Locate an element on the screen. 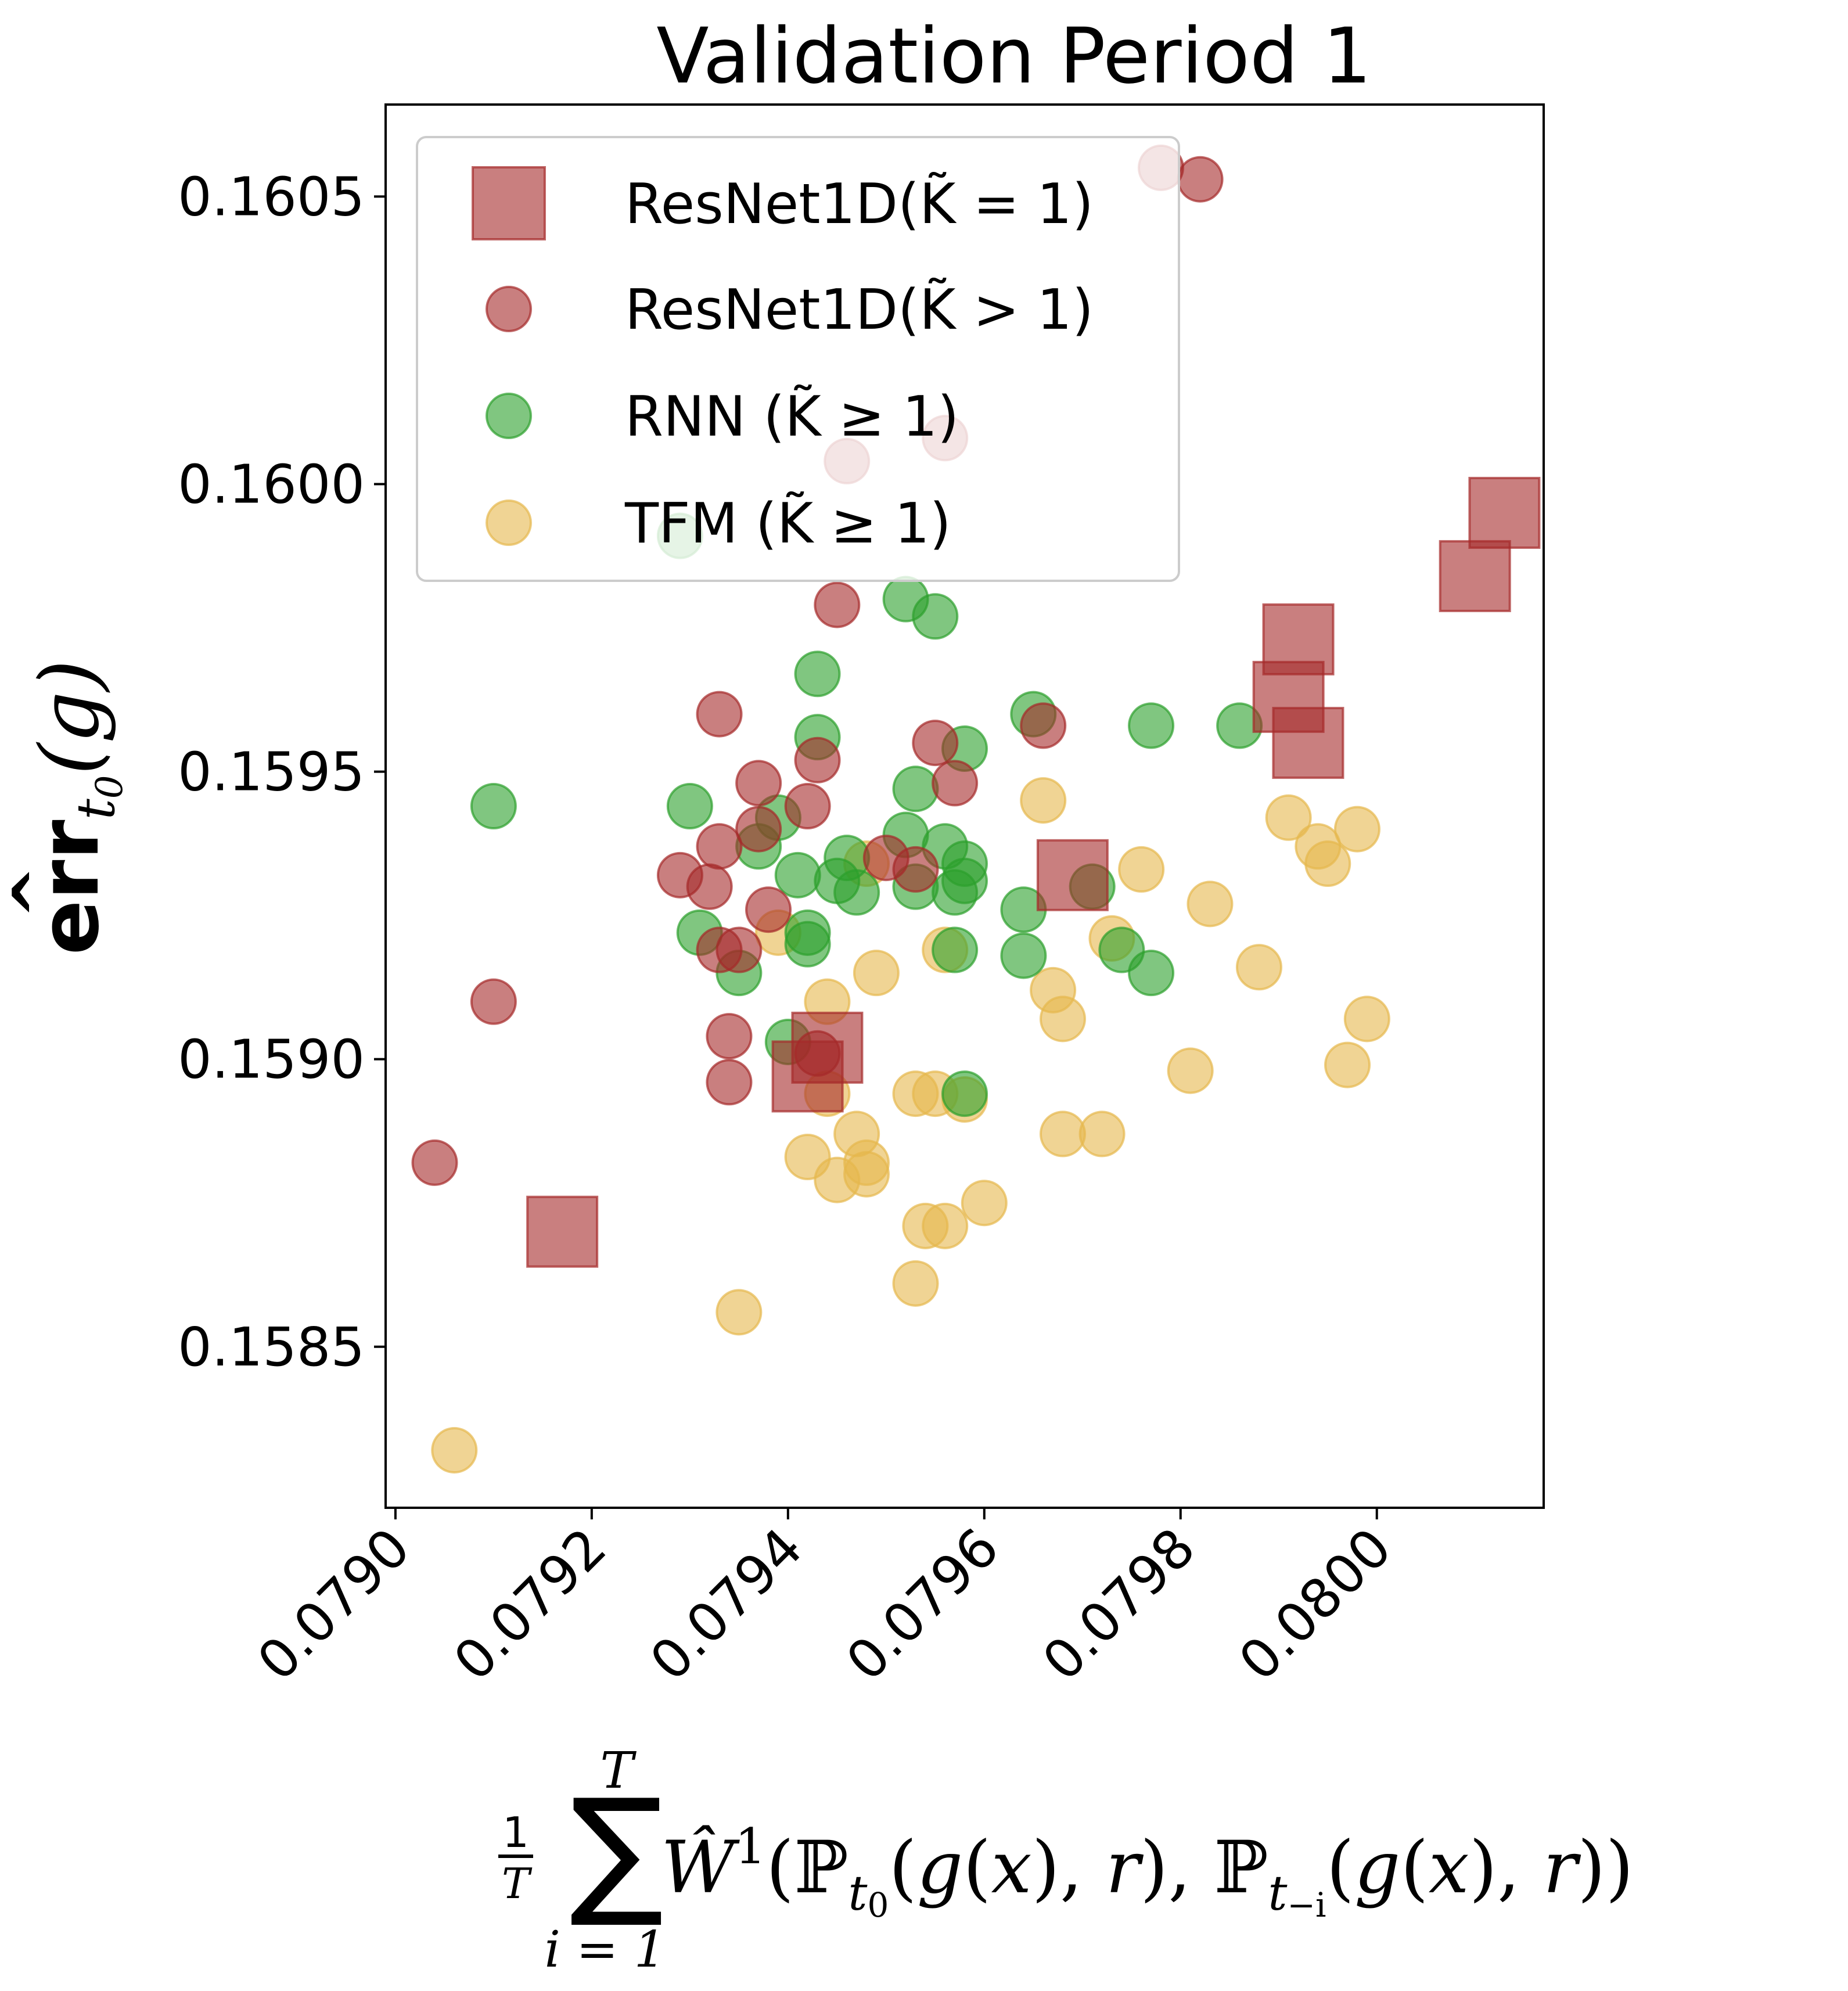  x-axis-label-expr: Ŵ1(ℙt0(g(x), r), ℙt−i(g(x), r)) is located at coordinates (1147, 1871).